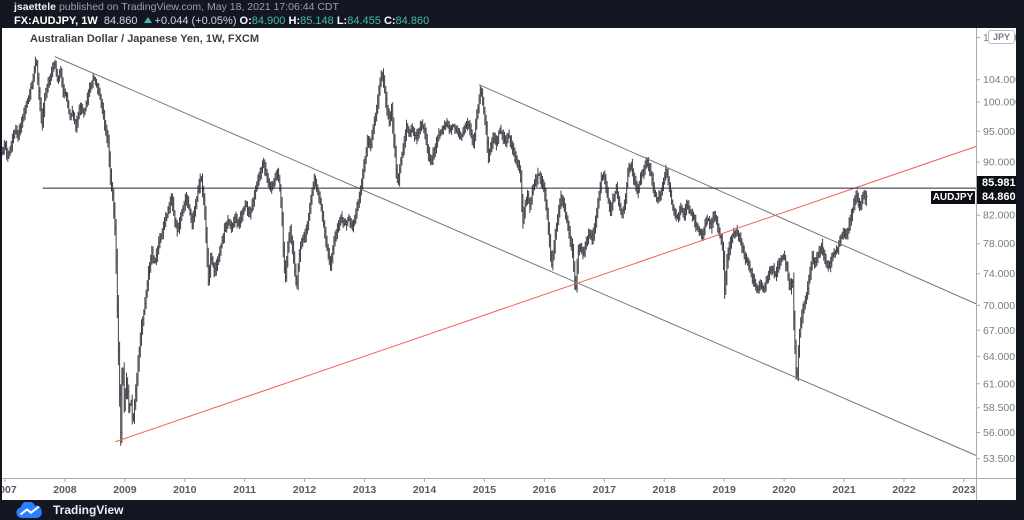  Describe the element at coordinates (999, 408) in the screenshot. I see `svg-text: 58.500` at that location.